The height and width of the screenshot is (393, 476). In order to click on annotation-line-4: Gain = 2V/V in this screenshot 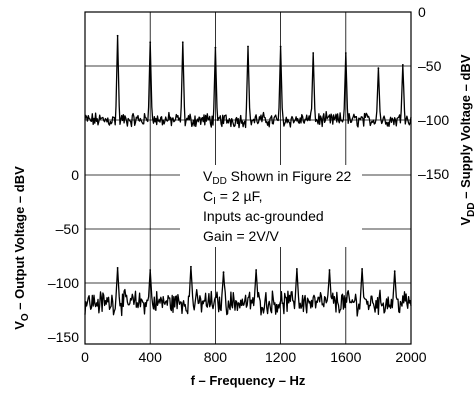, I will do `click(241, 236)`.